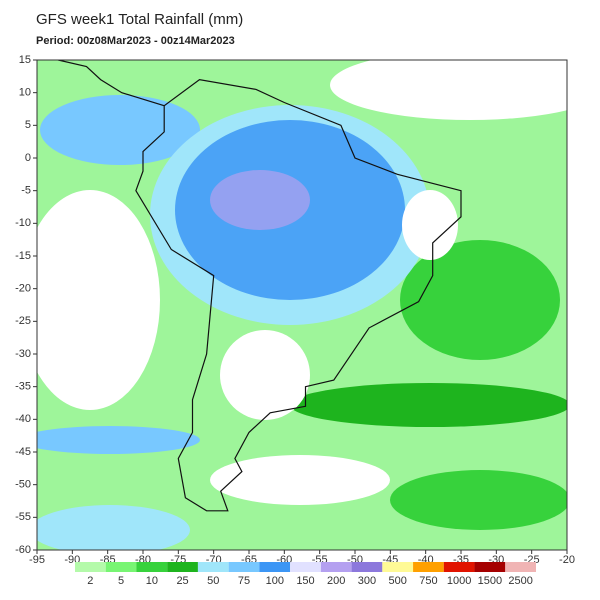 This screenshot has width=600, height=600. Describe the element at coordinates (90, 581) in the screenshot. I see `colorbar-label: 2` at that location.